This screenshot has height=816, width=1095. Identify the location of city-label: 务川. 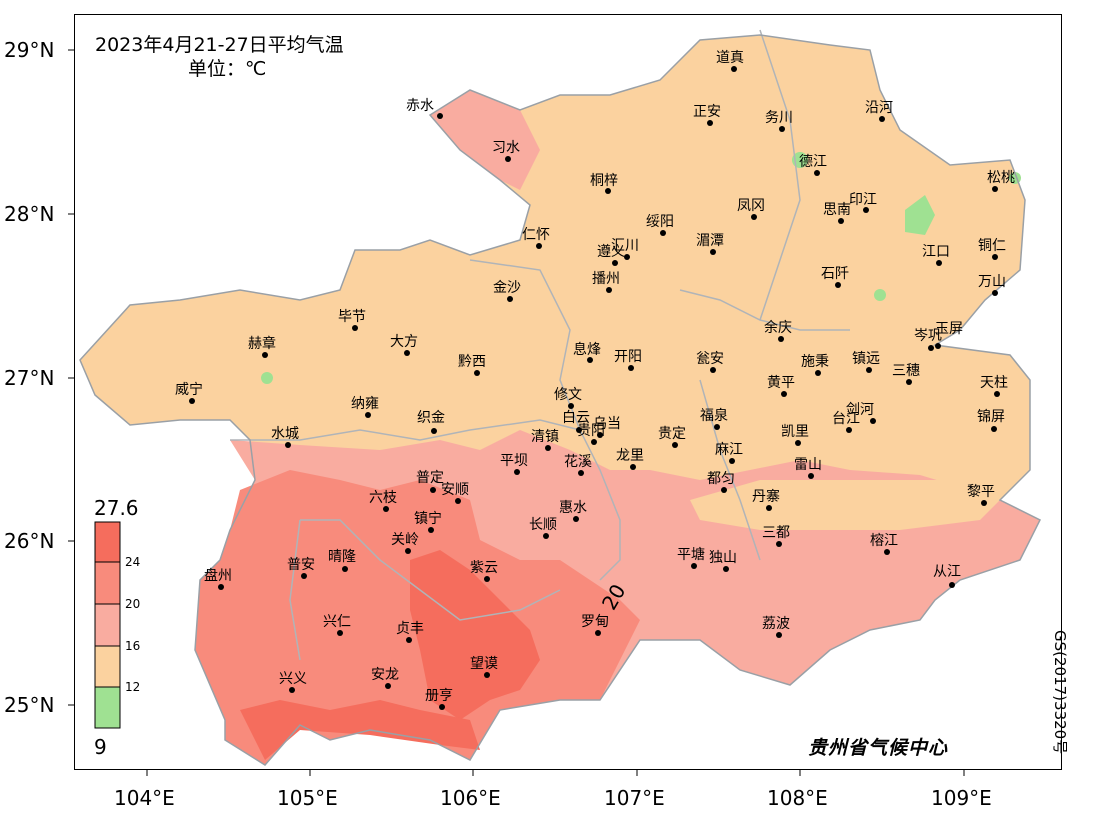
(779, 118).